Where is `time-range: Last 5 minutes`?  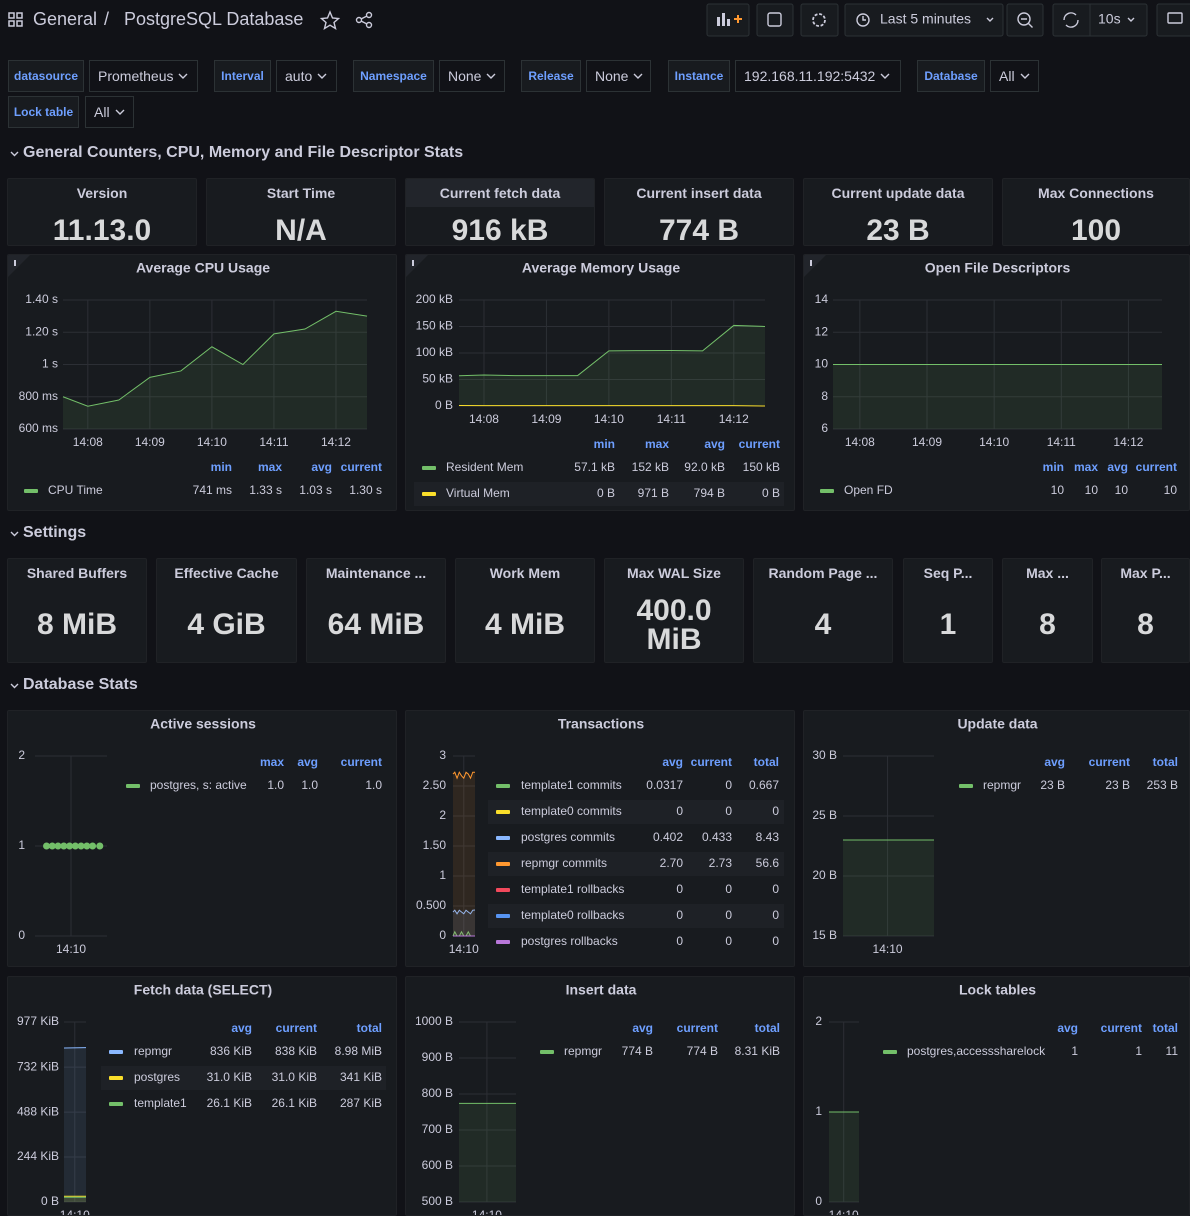 time-range: Last 5 minutes is located at coordinates (925, 19).